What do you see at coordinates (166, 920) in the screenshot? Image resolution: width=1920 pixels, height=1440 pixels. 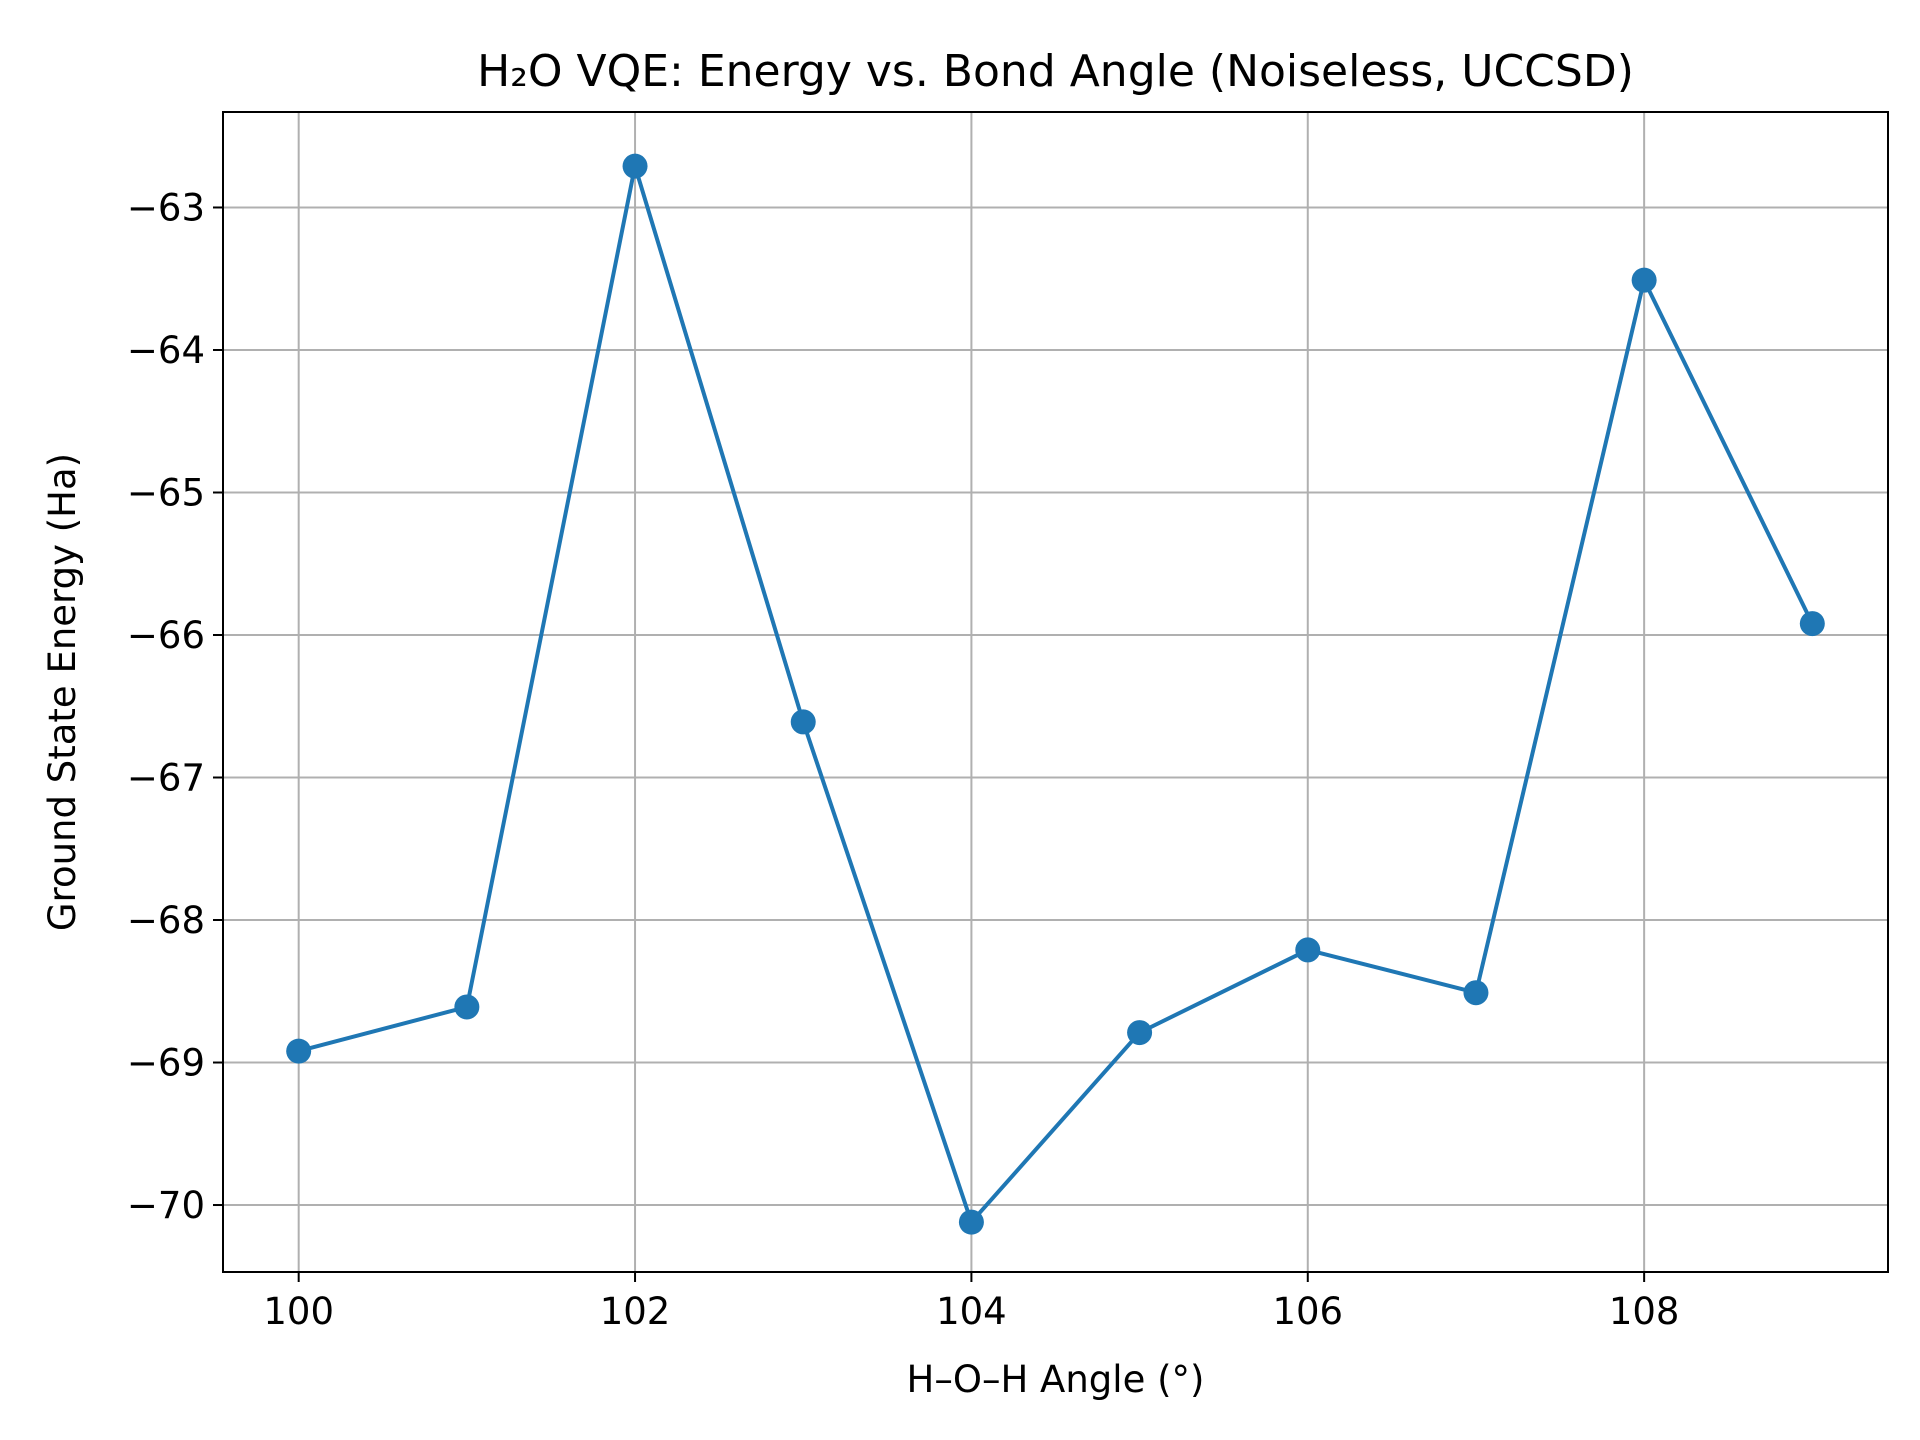 I see `y-tick-label: −68` at bounding box center [166, 920].